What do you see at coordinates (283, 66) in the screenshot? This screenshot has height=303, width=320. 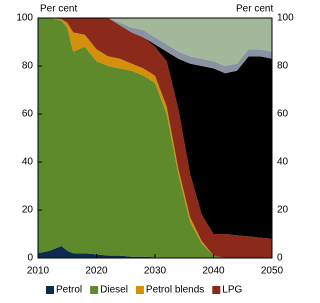 I see `y2-tick-label: 80` at bounding box center [283, 66].